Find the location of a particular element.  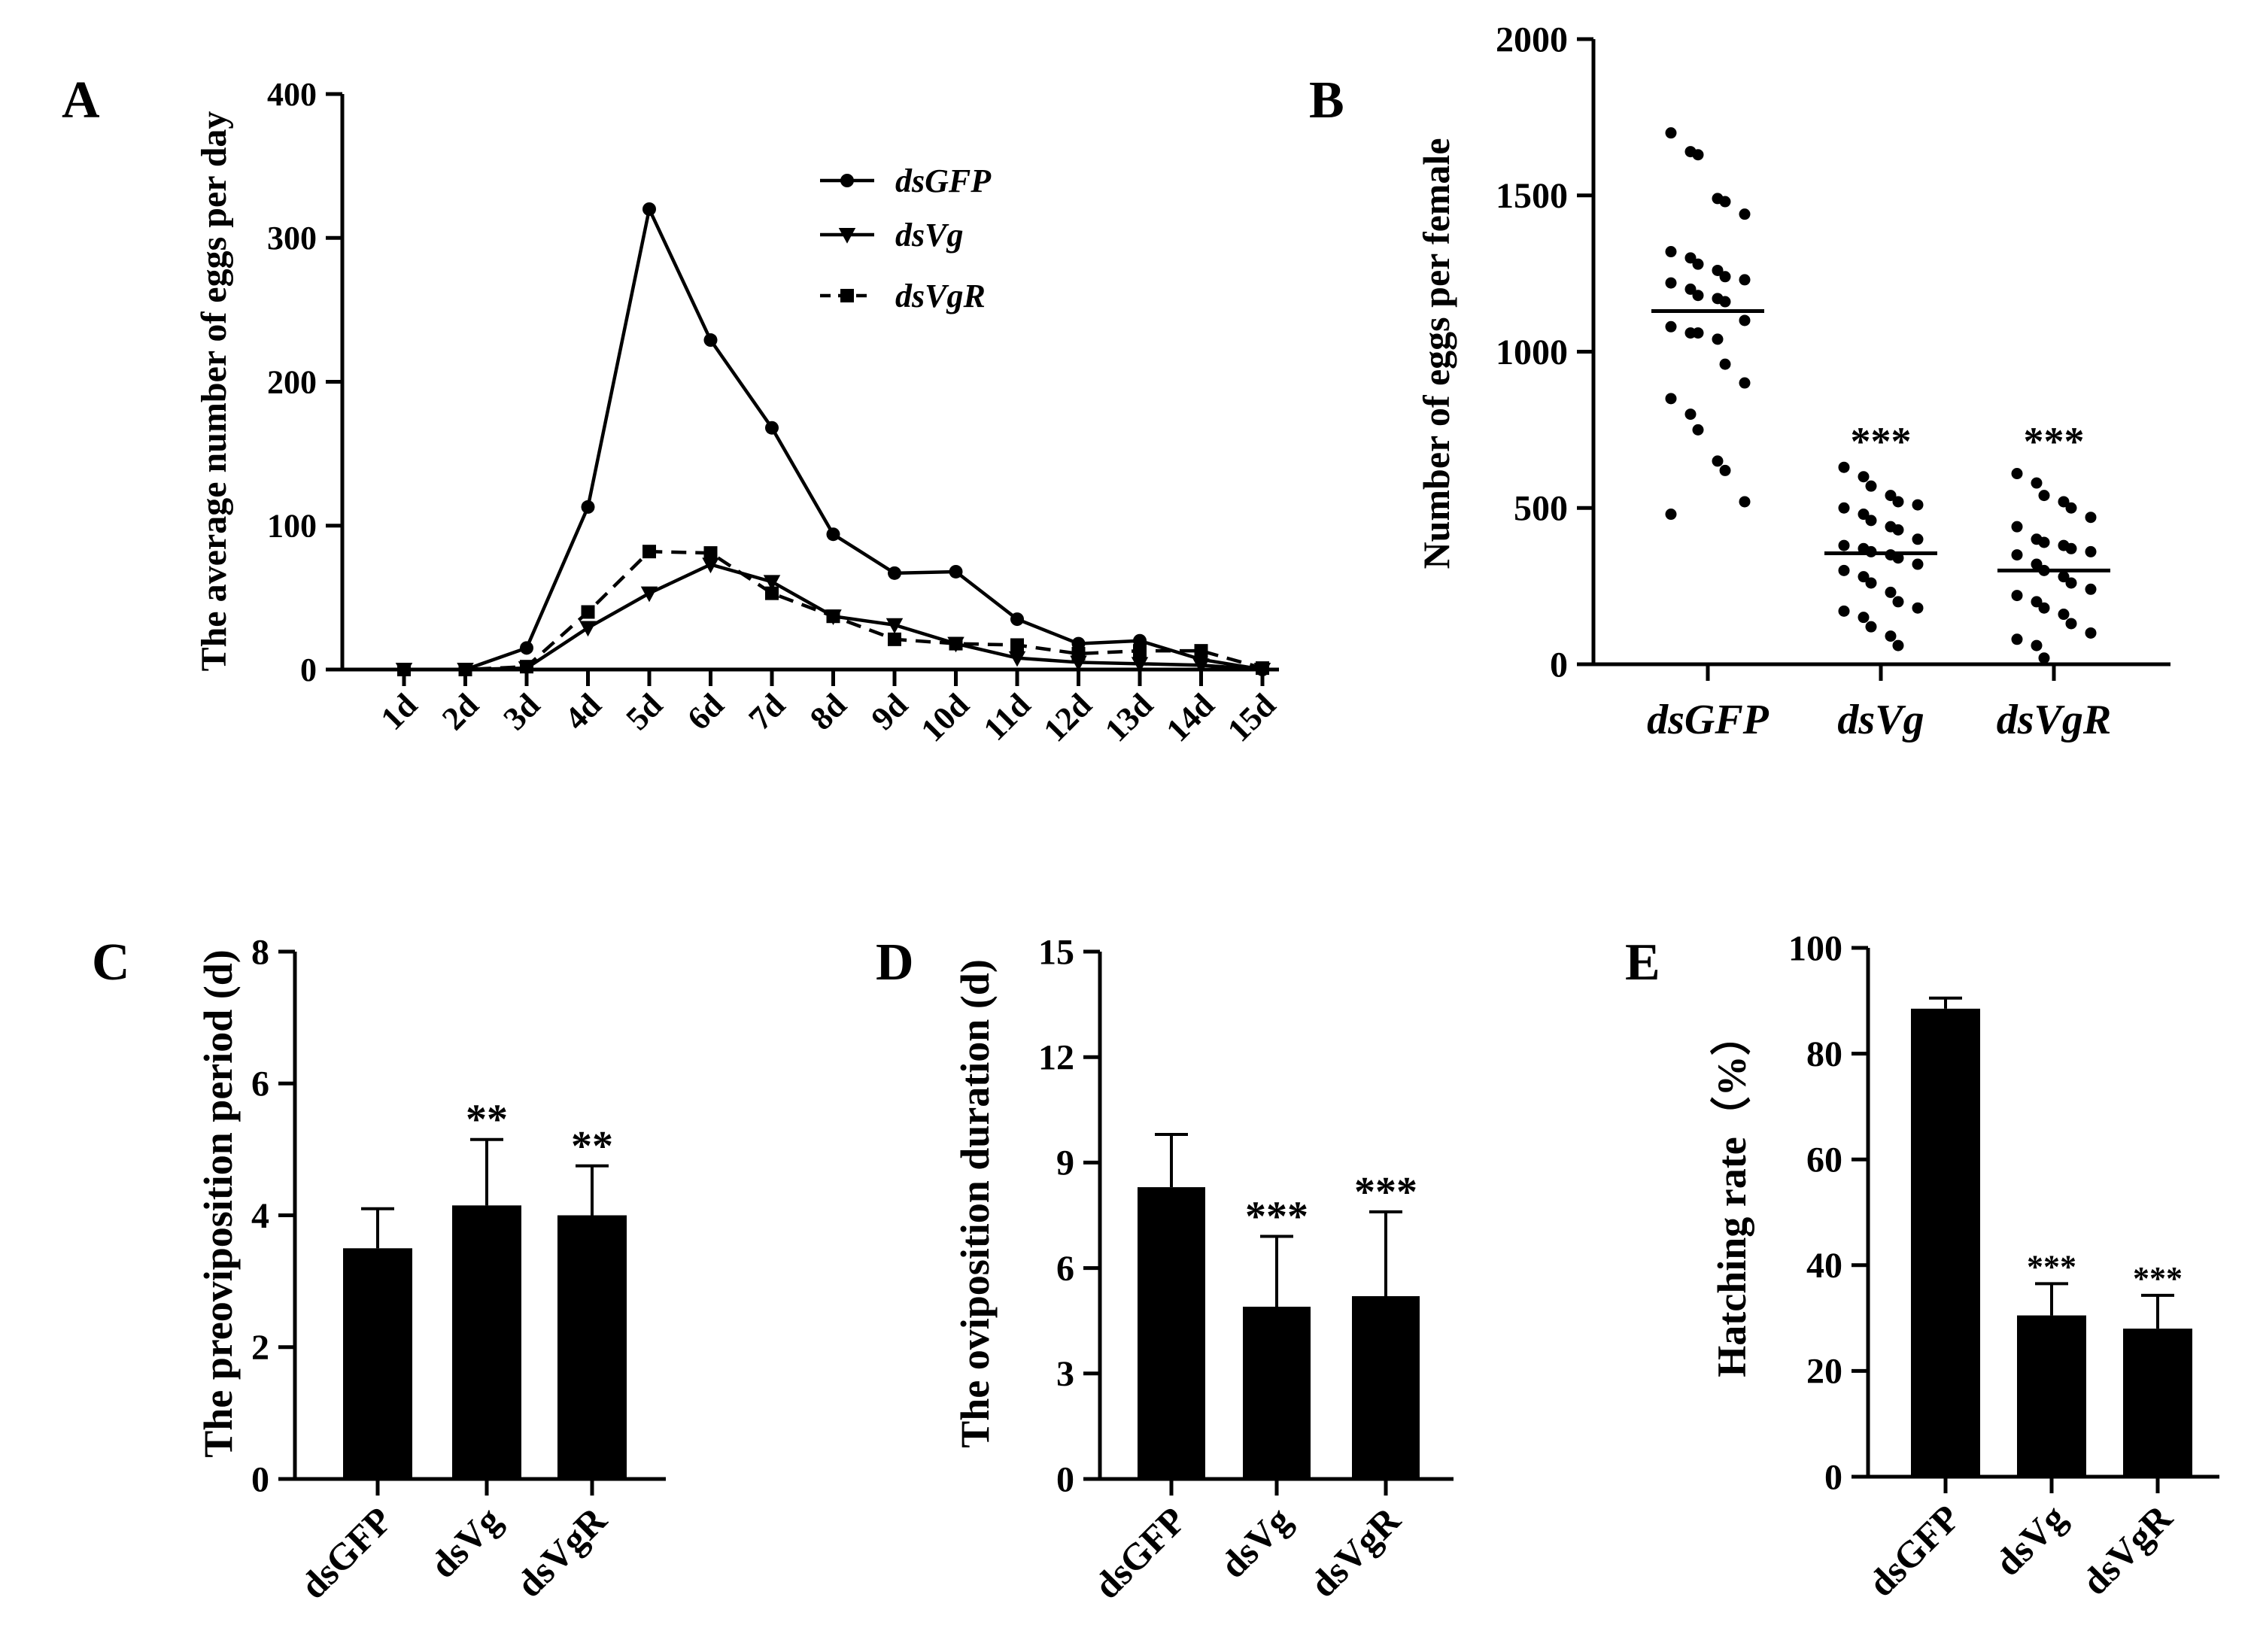

panel-e-x-tick-label: dsVgR is located at coordinates (2126, 1550).